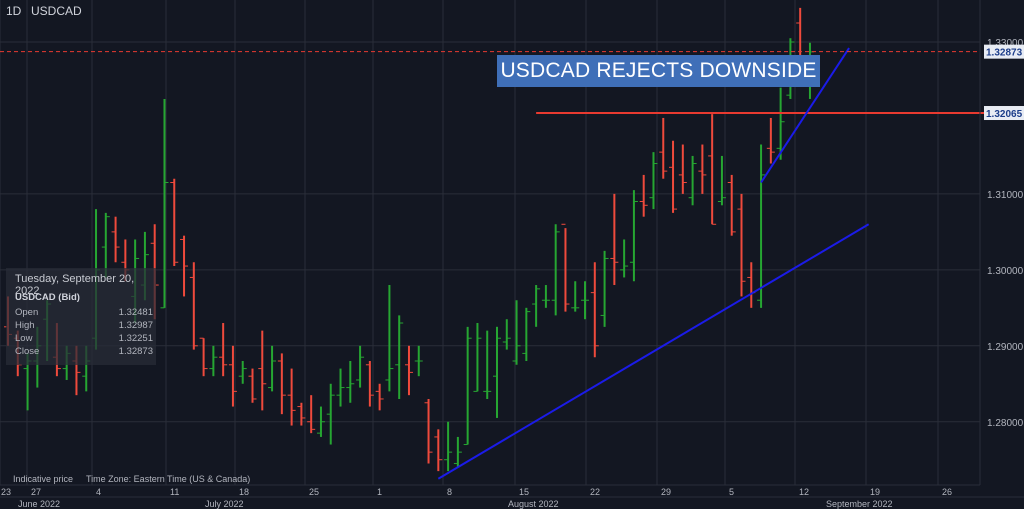  What do you see at coordinates (875, 492) in the screenshot?
I see `x-tick-label: 19` at bounding box center [875, 492].